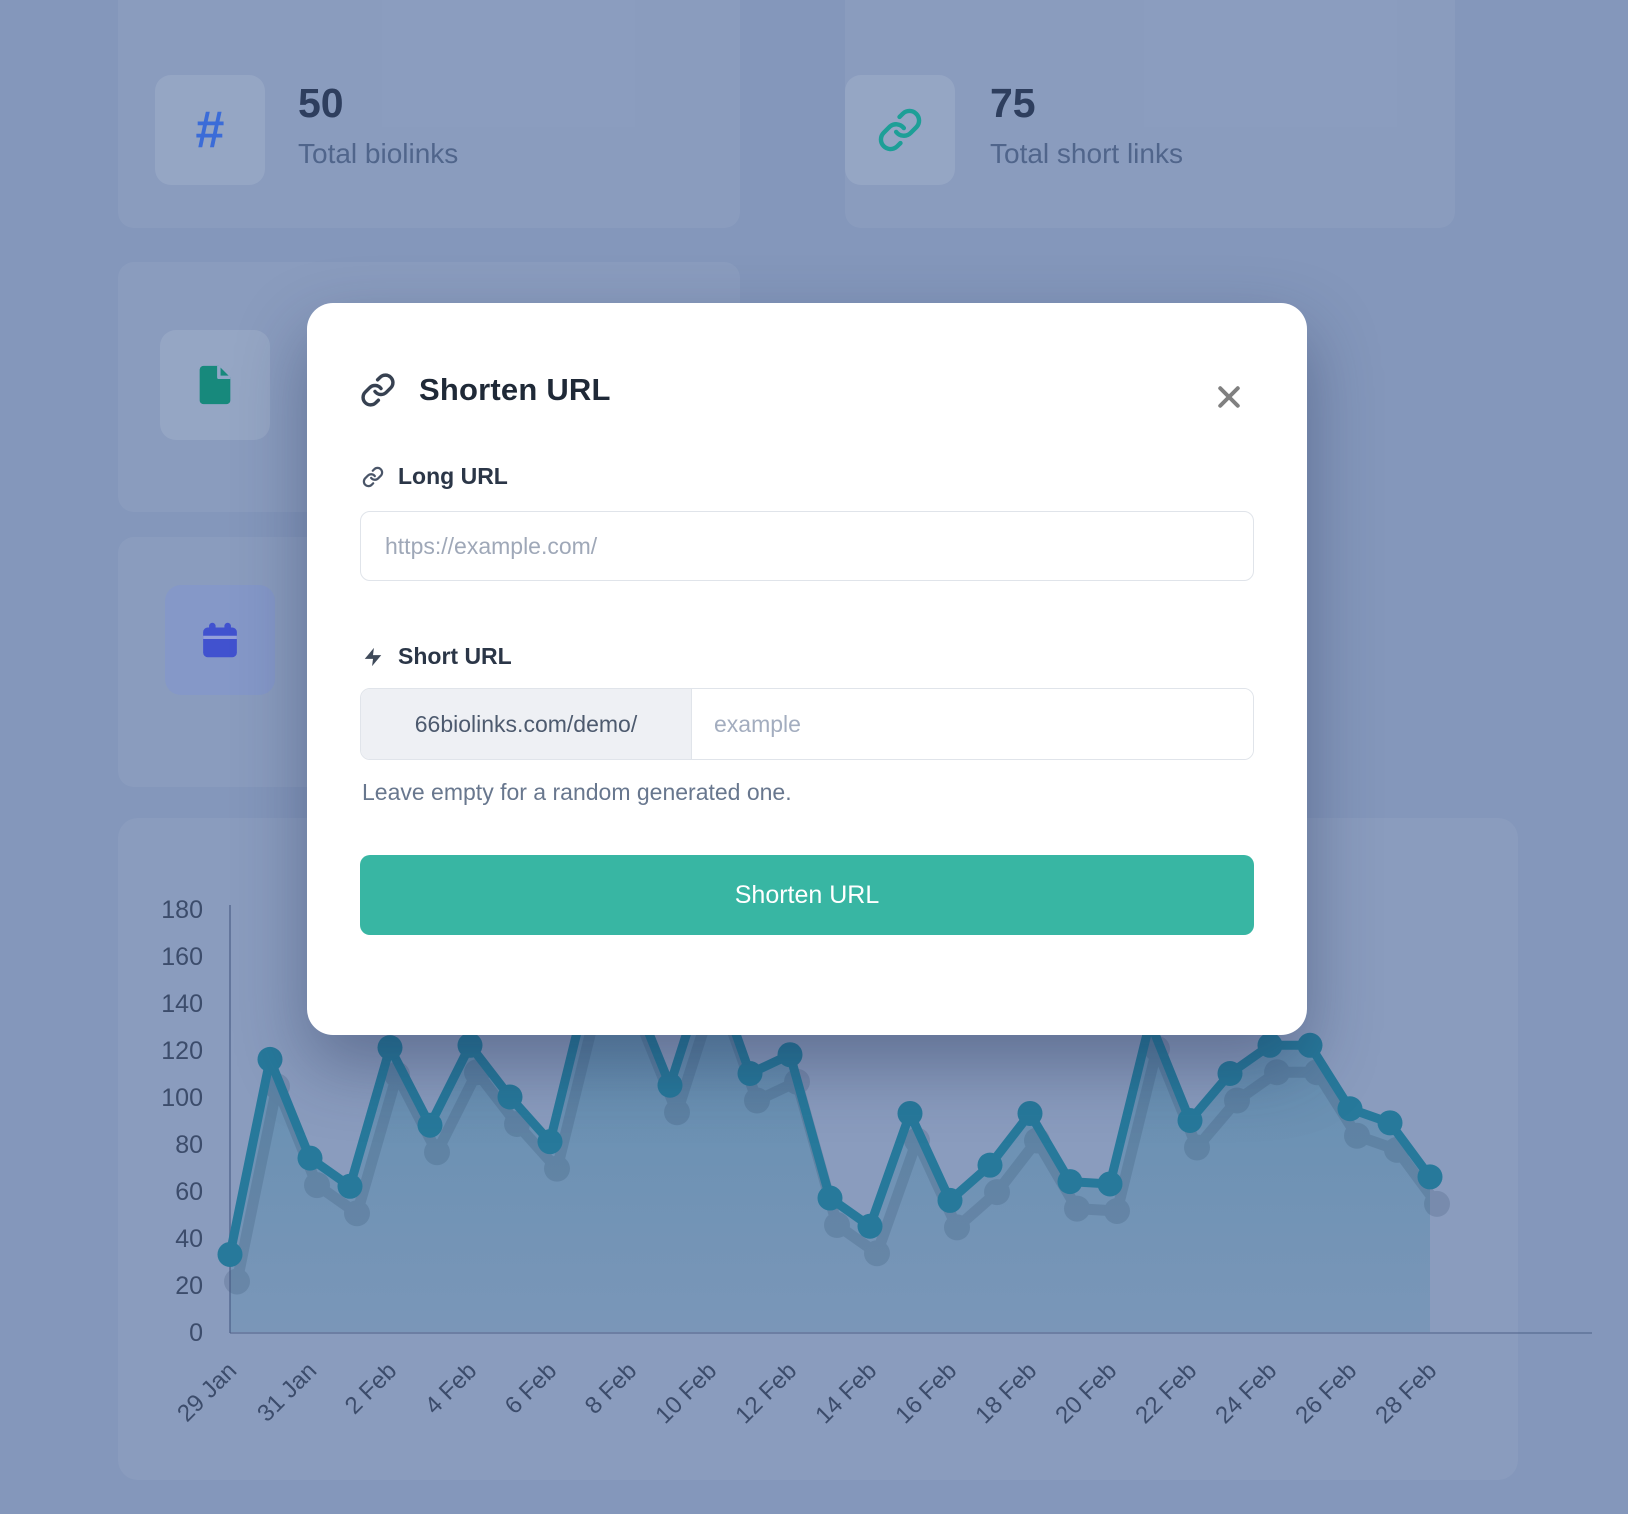 This screenshot has width=1628, height=1514. What do you see at coordinates (526, 724) in the screenshot?
I see `short-url-prefix: 66biolinks.com/demo/` at bounding box center [526, 724].